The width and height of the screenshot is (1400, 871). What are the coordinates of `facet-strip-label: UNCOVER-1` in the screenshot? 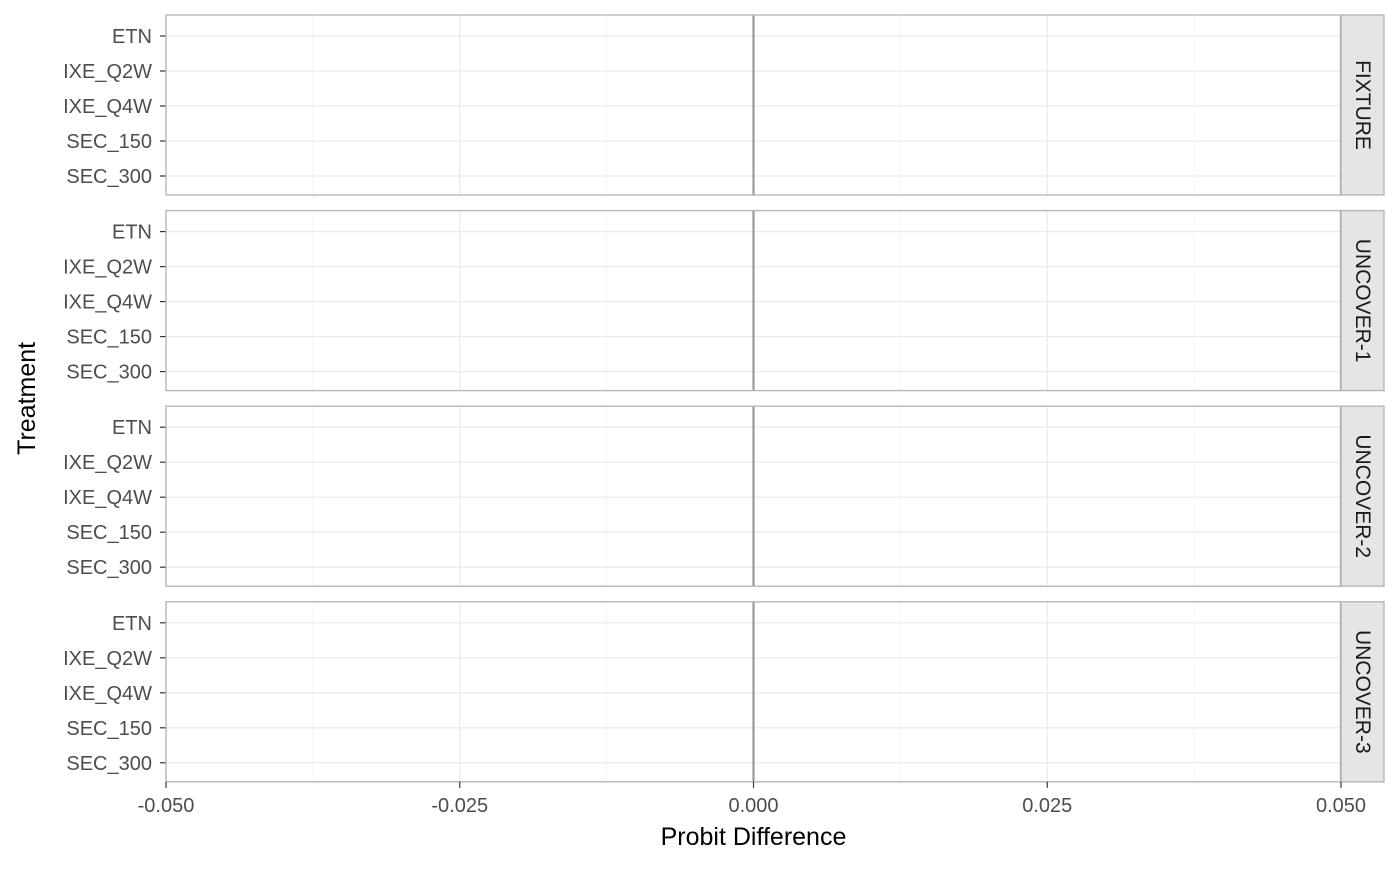 It's located at (1362, 301).